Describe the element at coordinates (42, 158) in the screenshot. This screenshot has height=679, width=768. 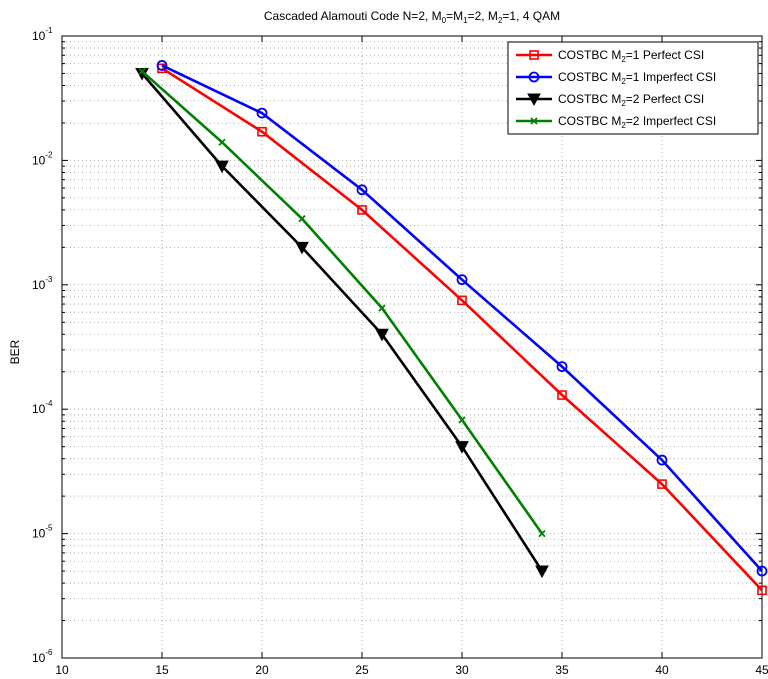
I see `y-tick-label: 10⁻²` at that location.